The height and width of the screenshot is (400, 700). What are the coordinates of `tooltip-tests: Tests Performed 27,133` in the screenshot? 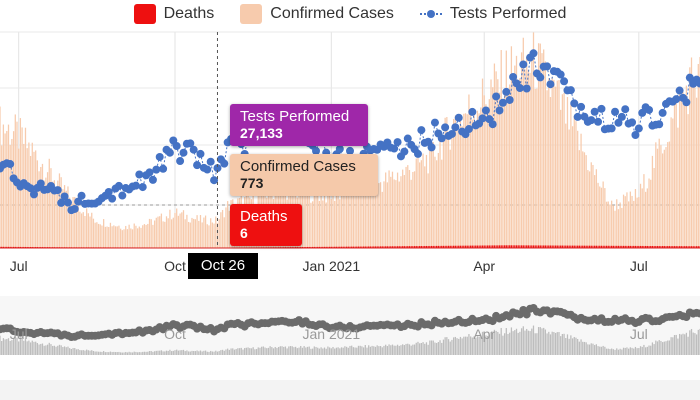 It's located at (299, 125).